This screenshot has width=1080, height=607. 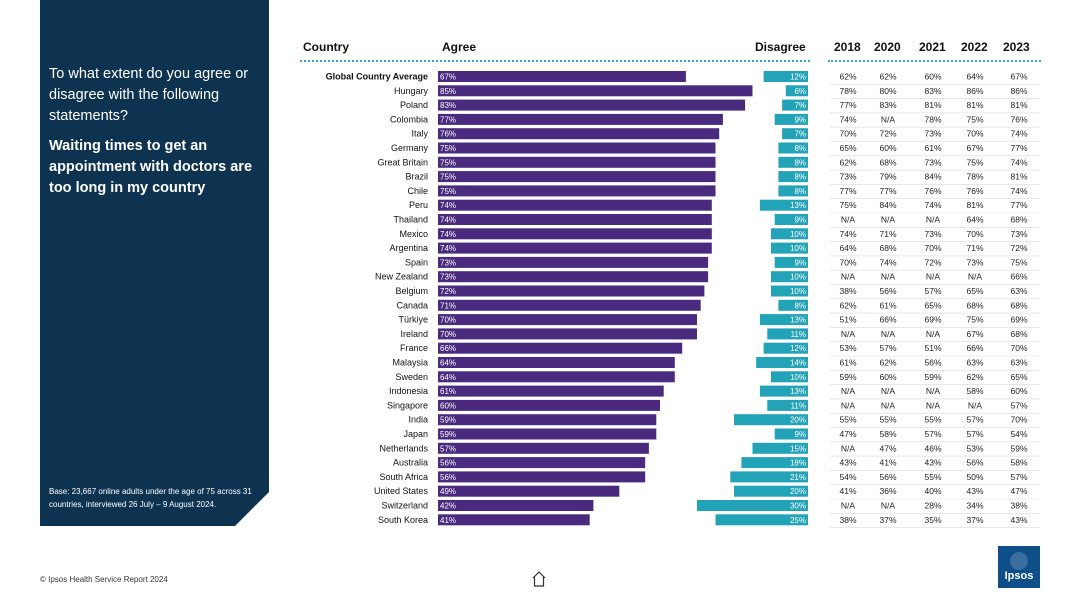 I want to click on trend-value-2020: 41%, so click(x=887, y=463).